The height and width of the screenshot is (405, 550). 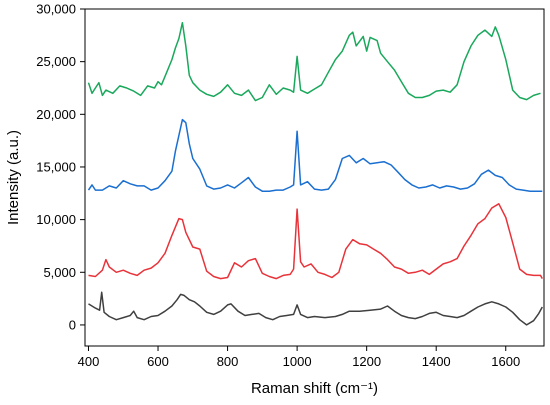 What do you see at coordinates (72, 324) in the screenshot?
I see `y-tick-label: 0` at bounding box center [72, 324].